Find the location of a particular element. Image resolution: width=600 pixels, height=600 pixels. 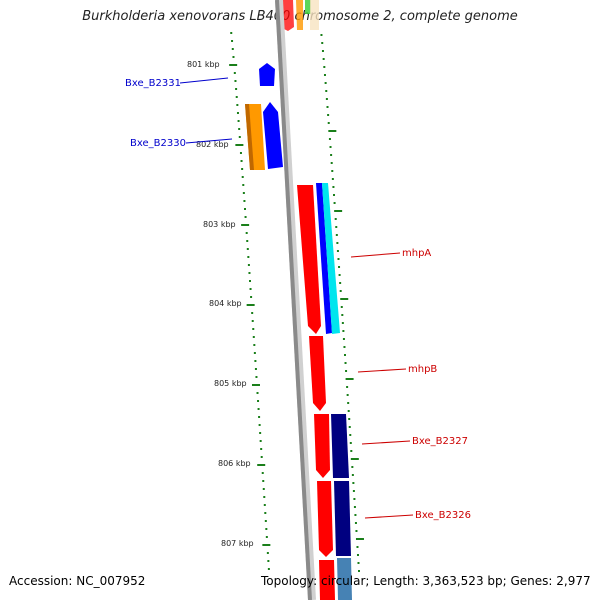

gene-bxe-b2327 is located at coordinates (322, 446).